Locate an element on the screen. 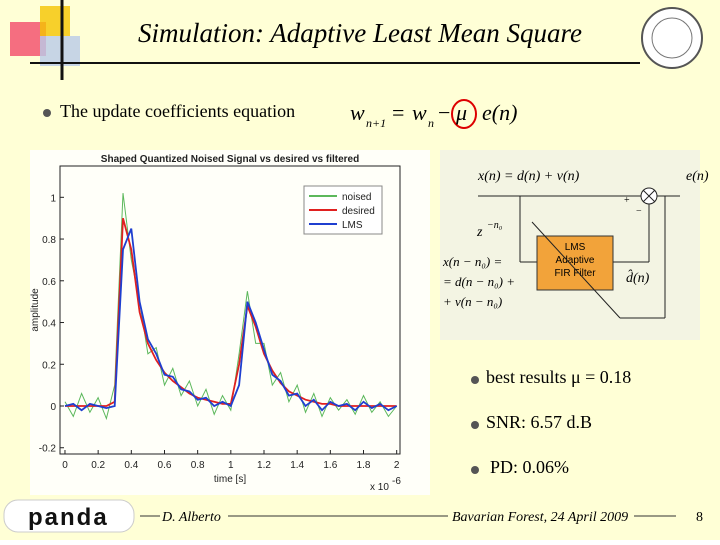  eq-part: μ is located at coordinates (461, 112).